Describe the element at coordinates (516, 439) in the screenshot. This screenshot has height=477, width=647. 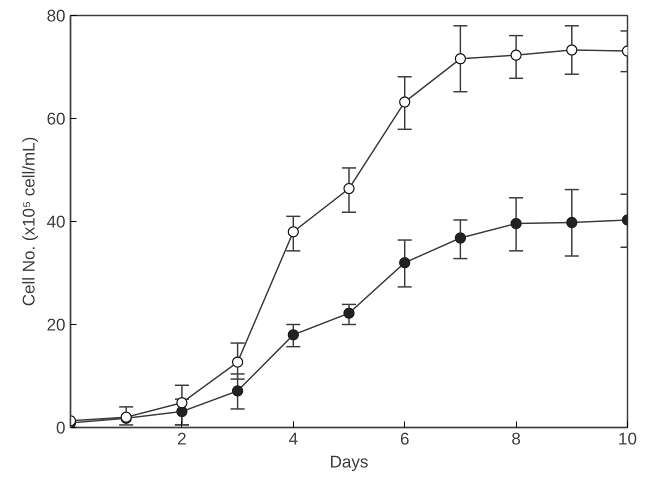
I see `x-tick-label: 8` at that location.